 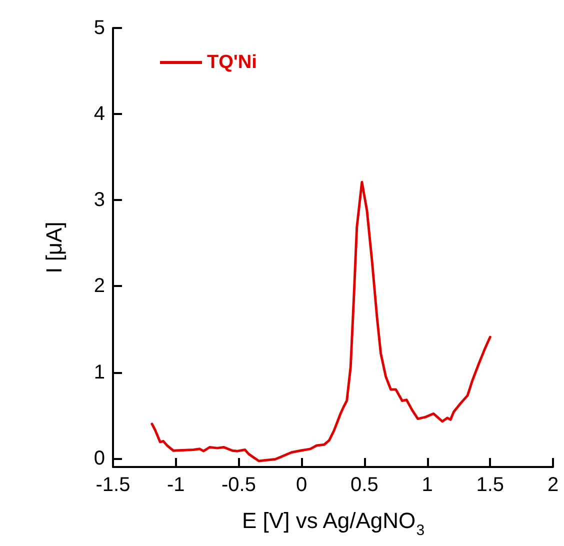 I want to click on legend-label: TQ'Ni, so click(x=232, y=62).